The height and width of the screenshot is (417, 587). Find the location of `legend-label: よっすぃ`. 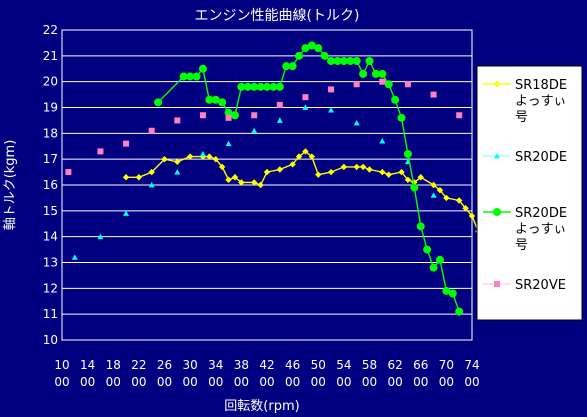

legend-label: よっすぃ is located at coordinates (540, 229).